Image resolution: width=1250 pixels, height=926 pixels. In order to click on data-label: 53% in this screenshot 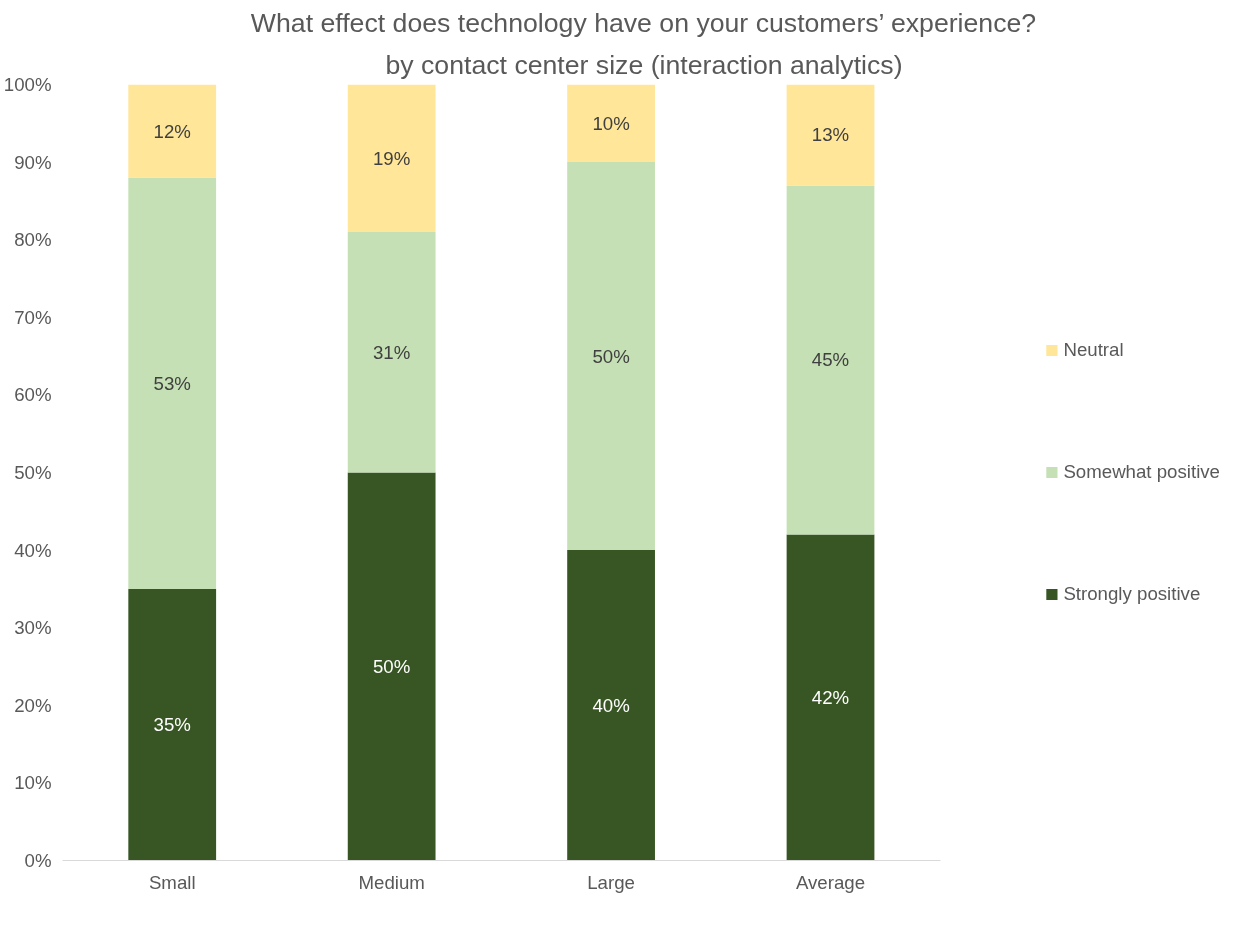, I will do `click(172, 383)`.